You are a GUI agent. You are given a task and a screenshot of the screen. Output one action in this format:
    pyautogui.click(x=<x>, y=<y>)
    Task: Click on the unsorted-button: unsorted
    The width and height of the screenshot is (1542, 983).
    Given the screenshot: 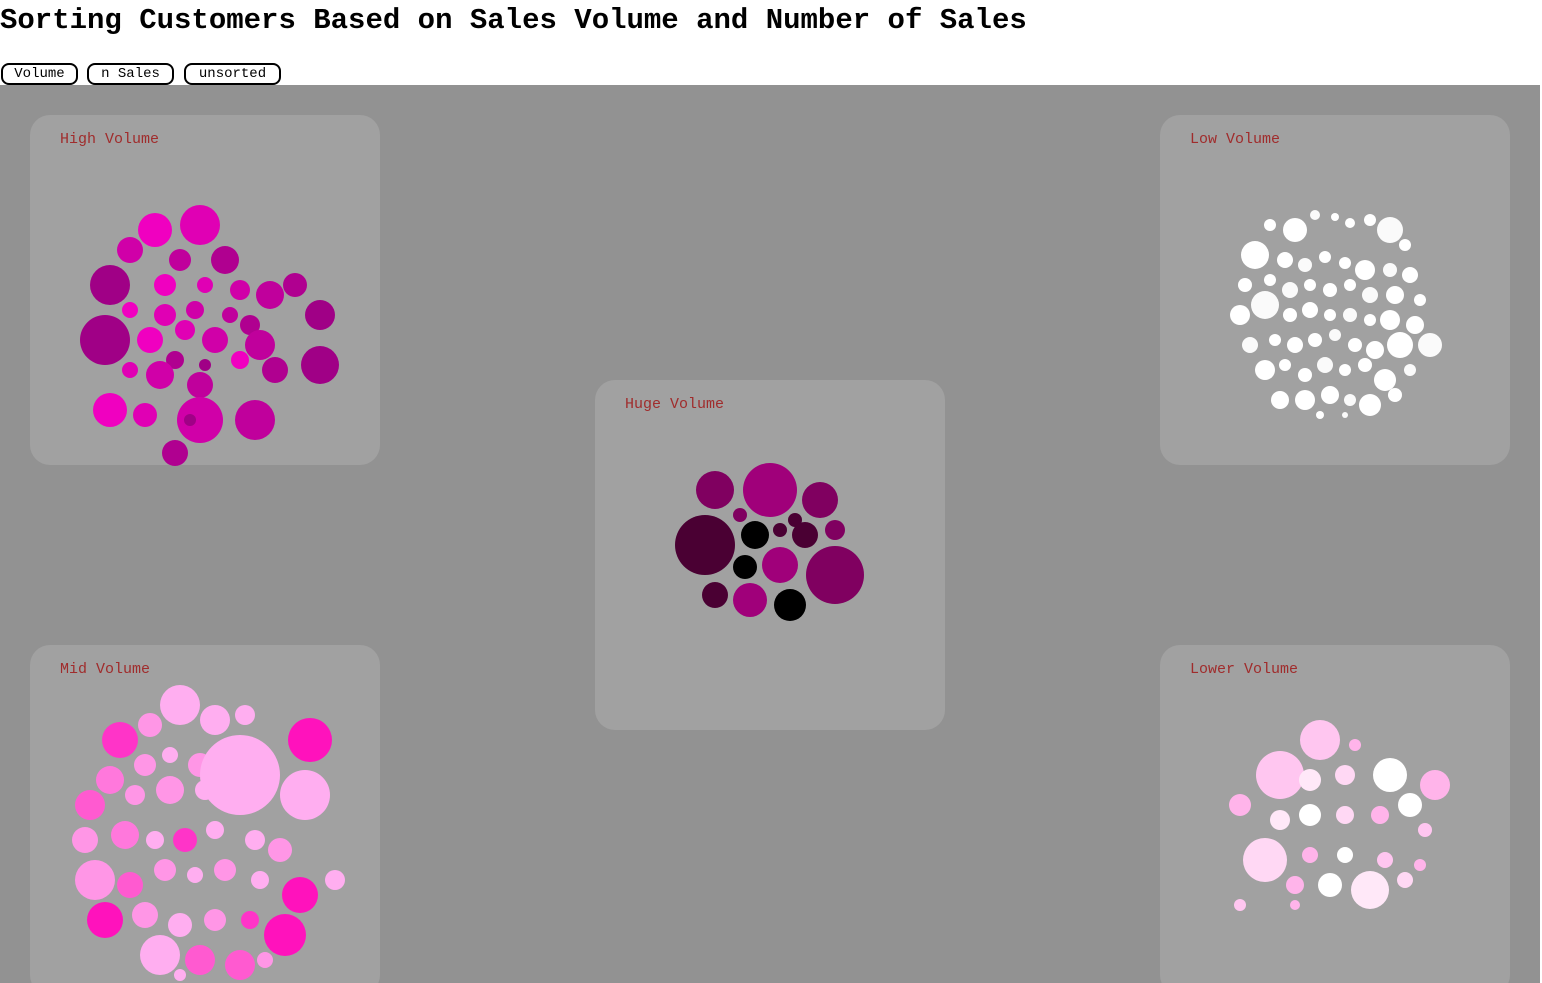 What is the action you would take?
    pyautogui.click(x=232, y=74)
    